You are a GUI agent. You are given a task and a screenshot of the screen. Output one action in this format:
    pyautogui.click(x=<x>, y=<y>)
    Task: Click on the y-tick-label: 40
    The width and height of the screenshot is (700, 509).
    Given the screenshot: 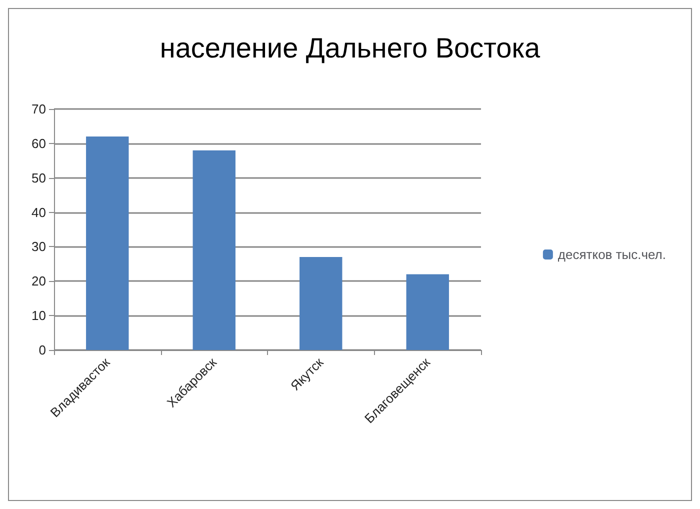 What is the action you would take?
    pyautogui.click(x=39, y=212)
    